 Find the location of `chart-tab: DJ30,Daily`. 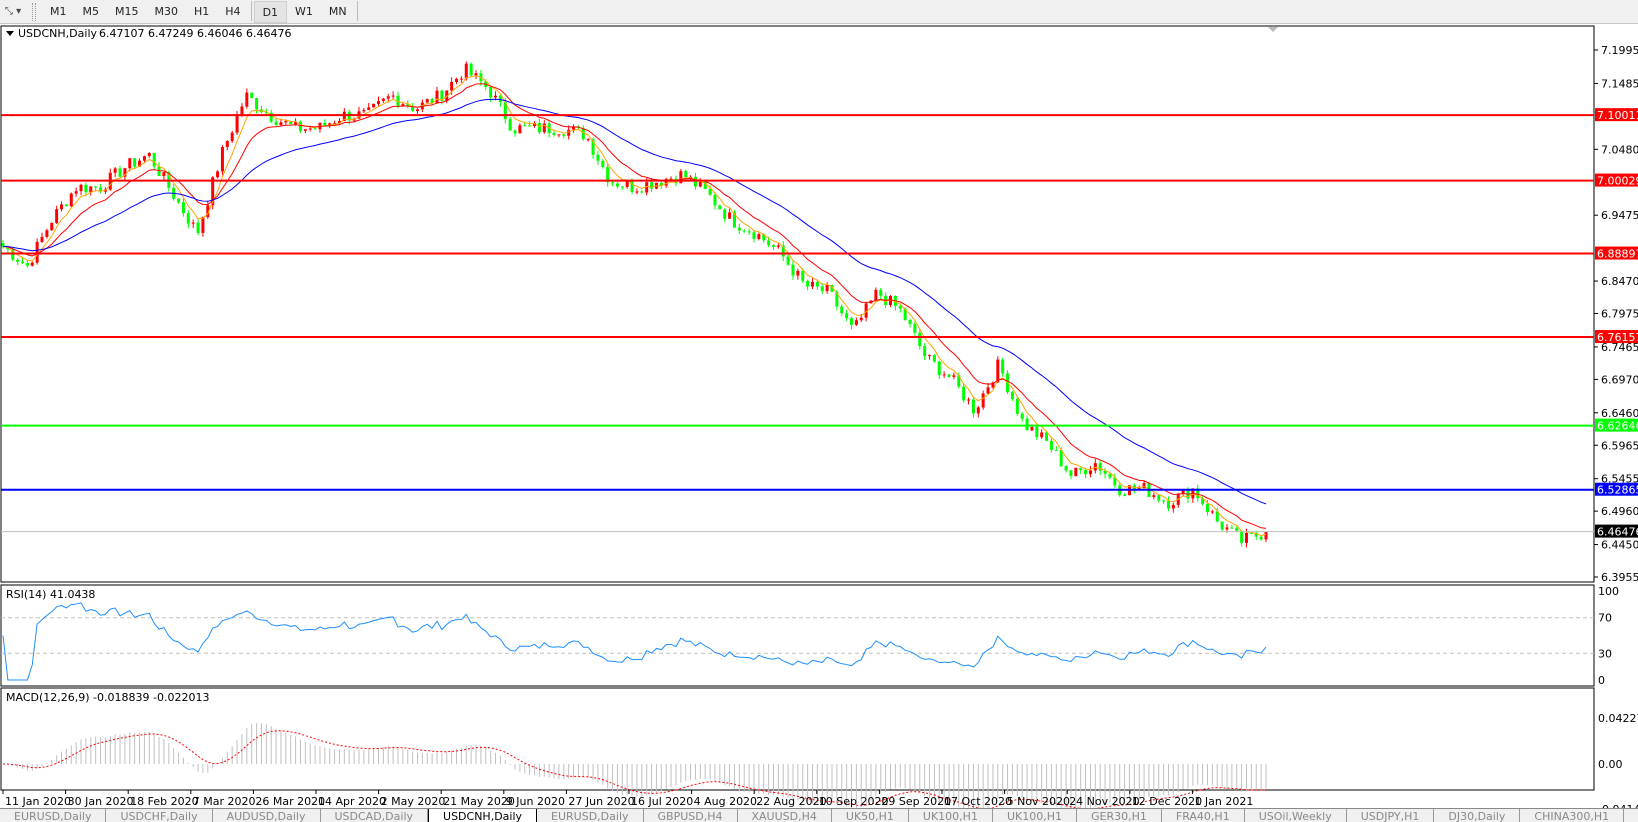

chart-tab: DJ30,Daily is located at coordinates (1477, 815).